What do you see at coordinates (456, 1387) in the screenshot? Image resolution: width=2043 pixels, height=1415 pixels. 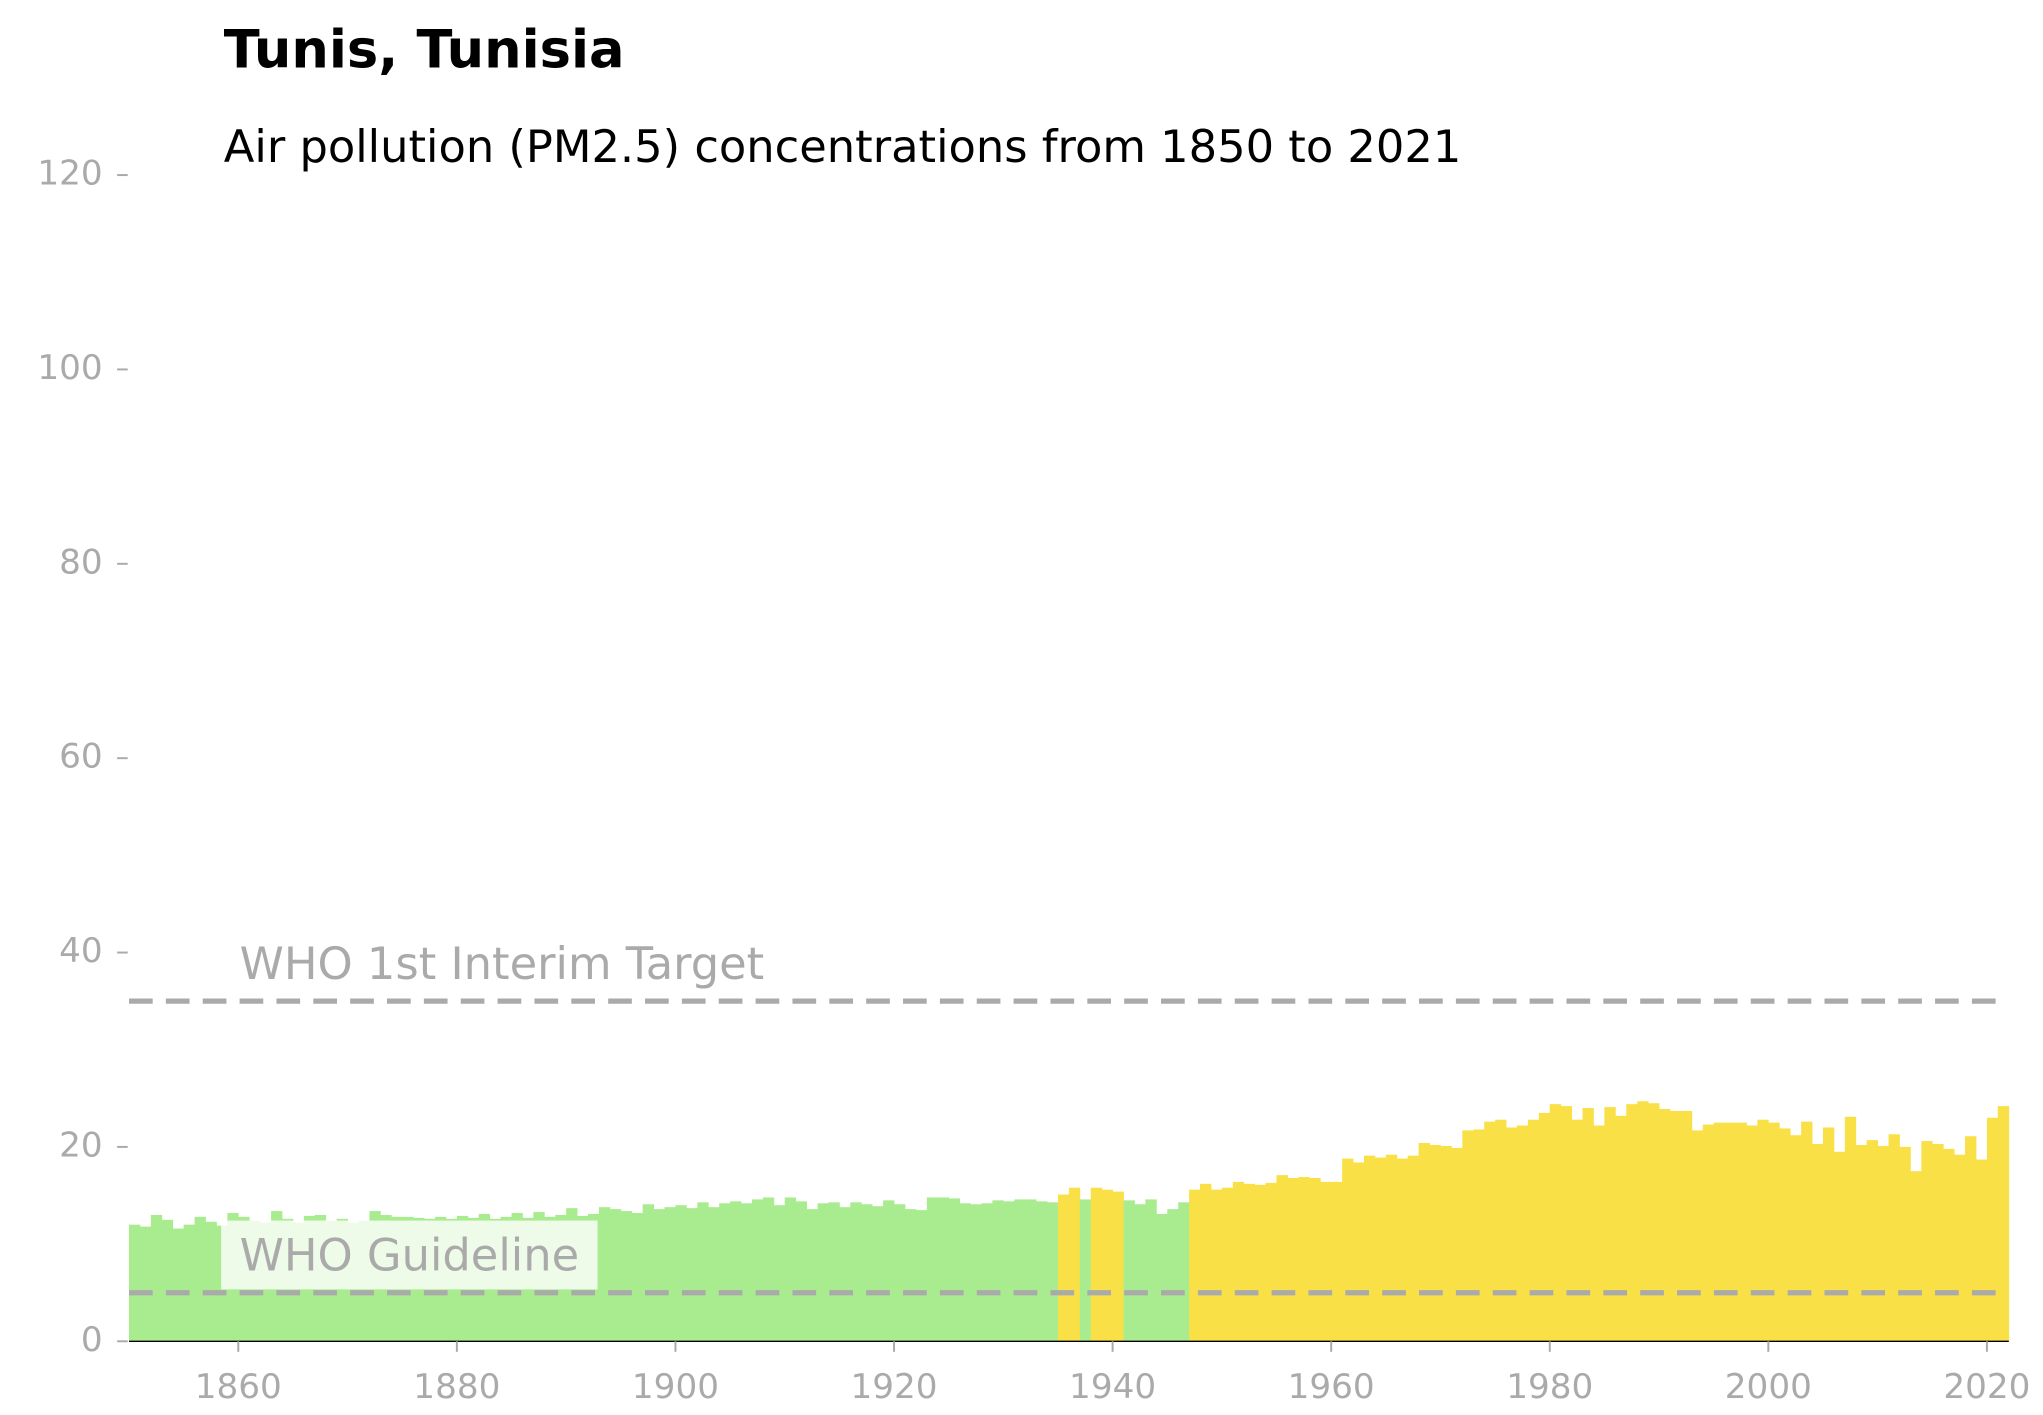 I see `x-tick-label: 1880` at bounding box center [456, 1387].